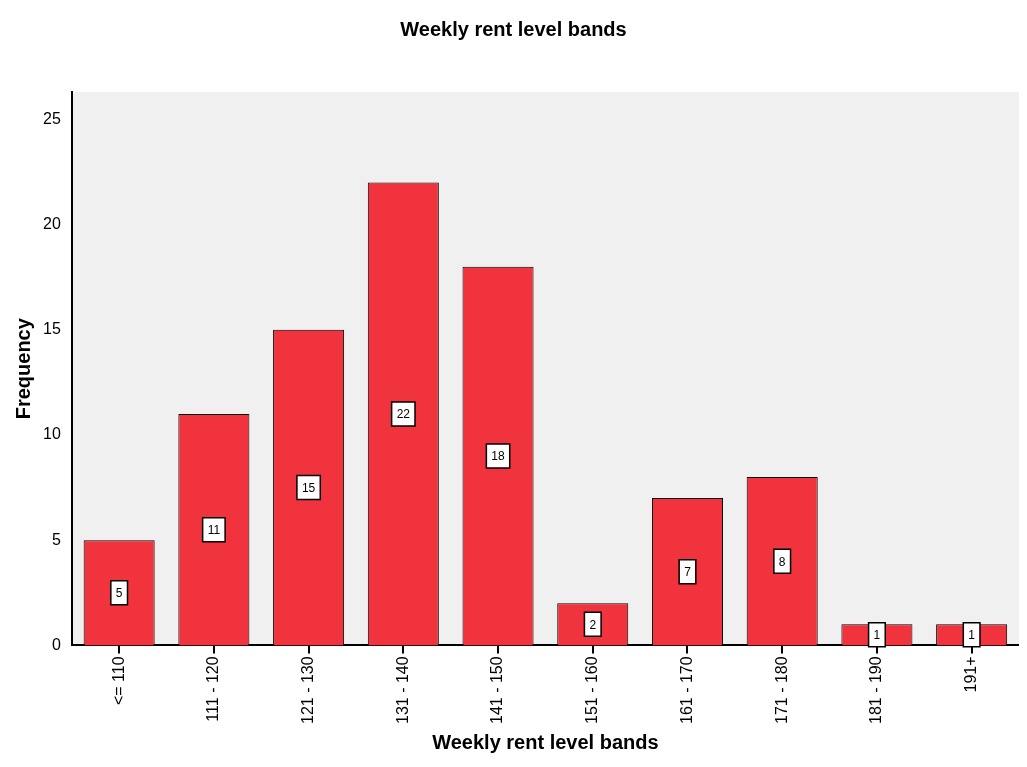 The width and height of the screenshot is (1027, 767). What do you see at coordinates (308, 487) in the screenshot?
I see `data-label: 15` at bounding box center [308, 487].